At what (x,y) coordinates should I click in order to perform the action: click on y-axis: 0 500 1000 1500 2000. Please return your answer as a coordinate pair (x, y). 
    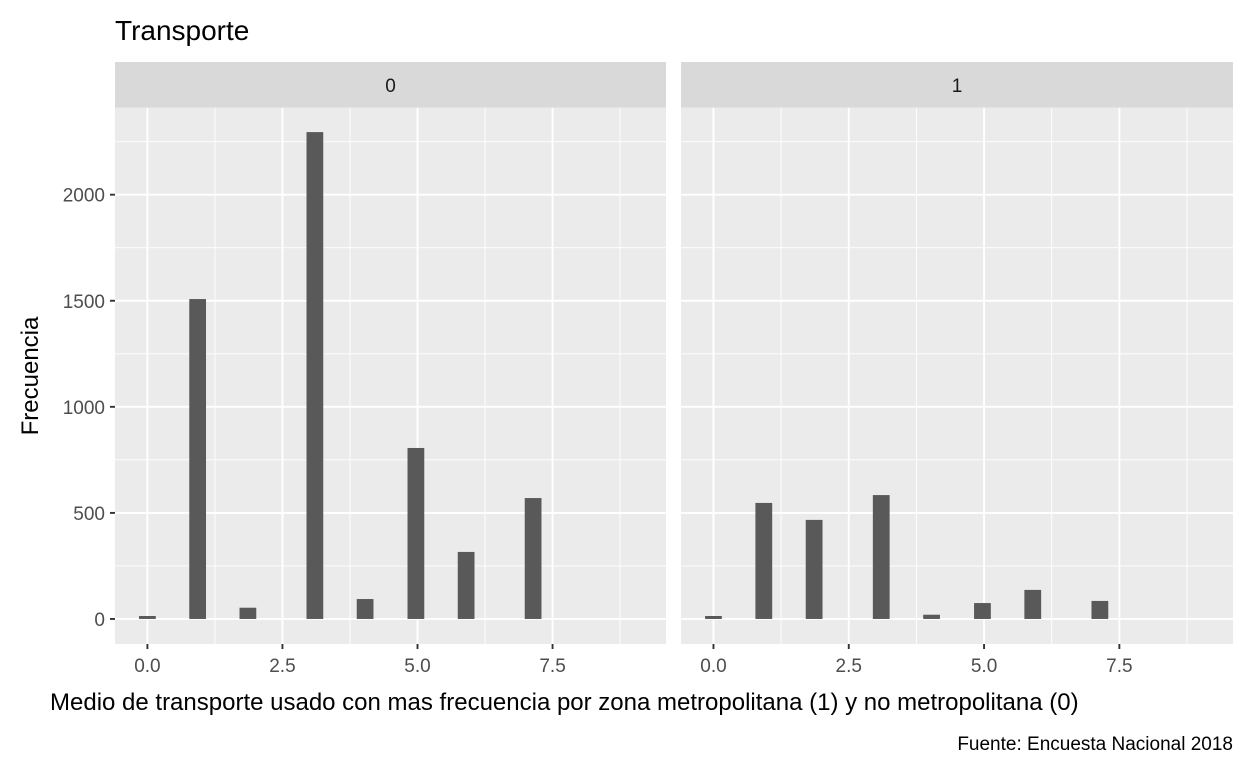
    Looking at the image, I should click on (89, 408).